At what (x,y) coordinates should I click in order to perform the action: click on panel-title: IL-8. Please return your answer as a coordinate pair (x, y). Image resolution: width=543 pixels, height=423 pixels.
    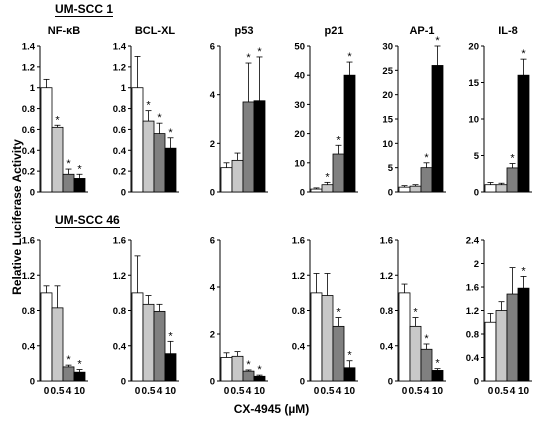
    Looking at the image, I should click on (508, 31).